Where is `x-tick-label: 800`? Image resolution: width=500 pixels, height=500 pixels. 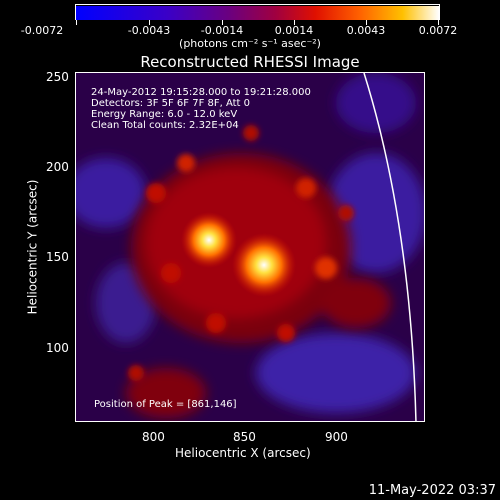
x-tick-label: 800 is located at coordinates (153, 437).